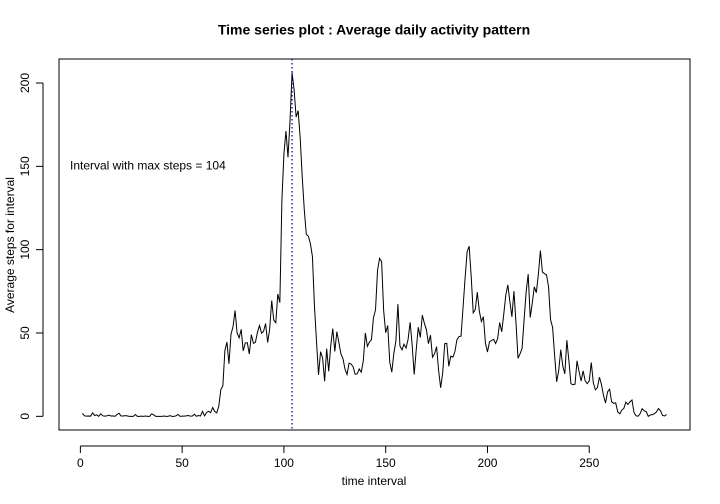  What do you see at coordinates (374, 481) in the screenshot?
I see `x-axis-label: time interval` at bounding box center [374, 481].